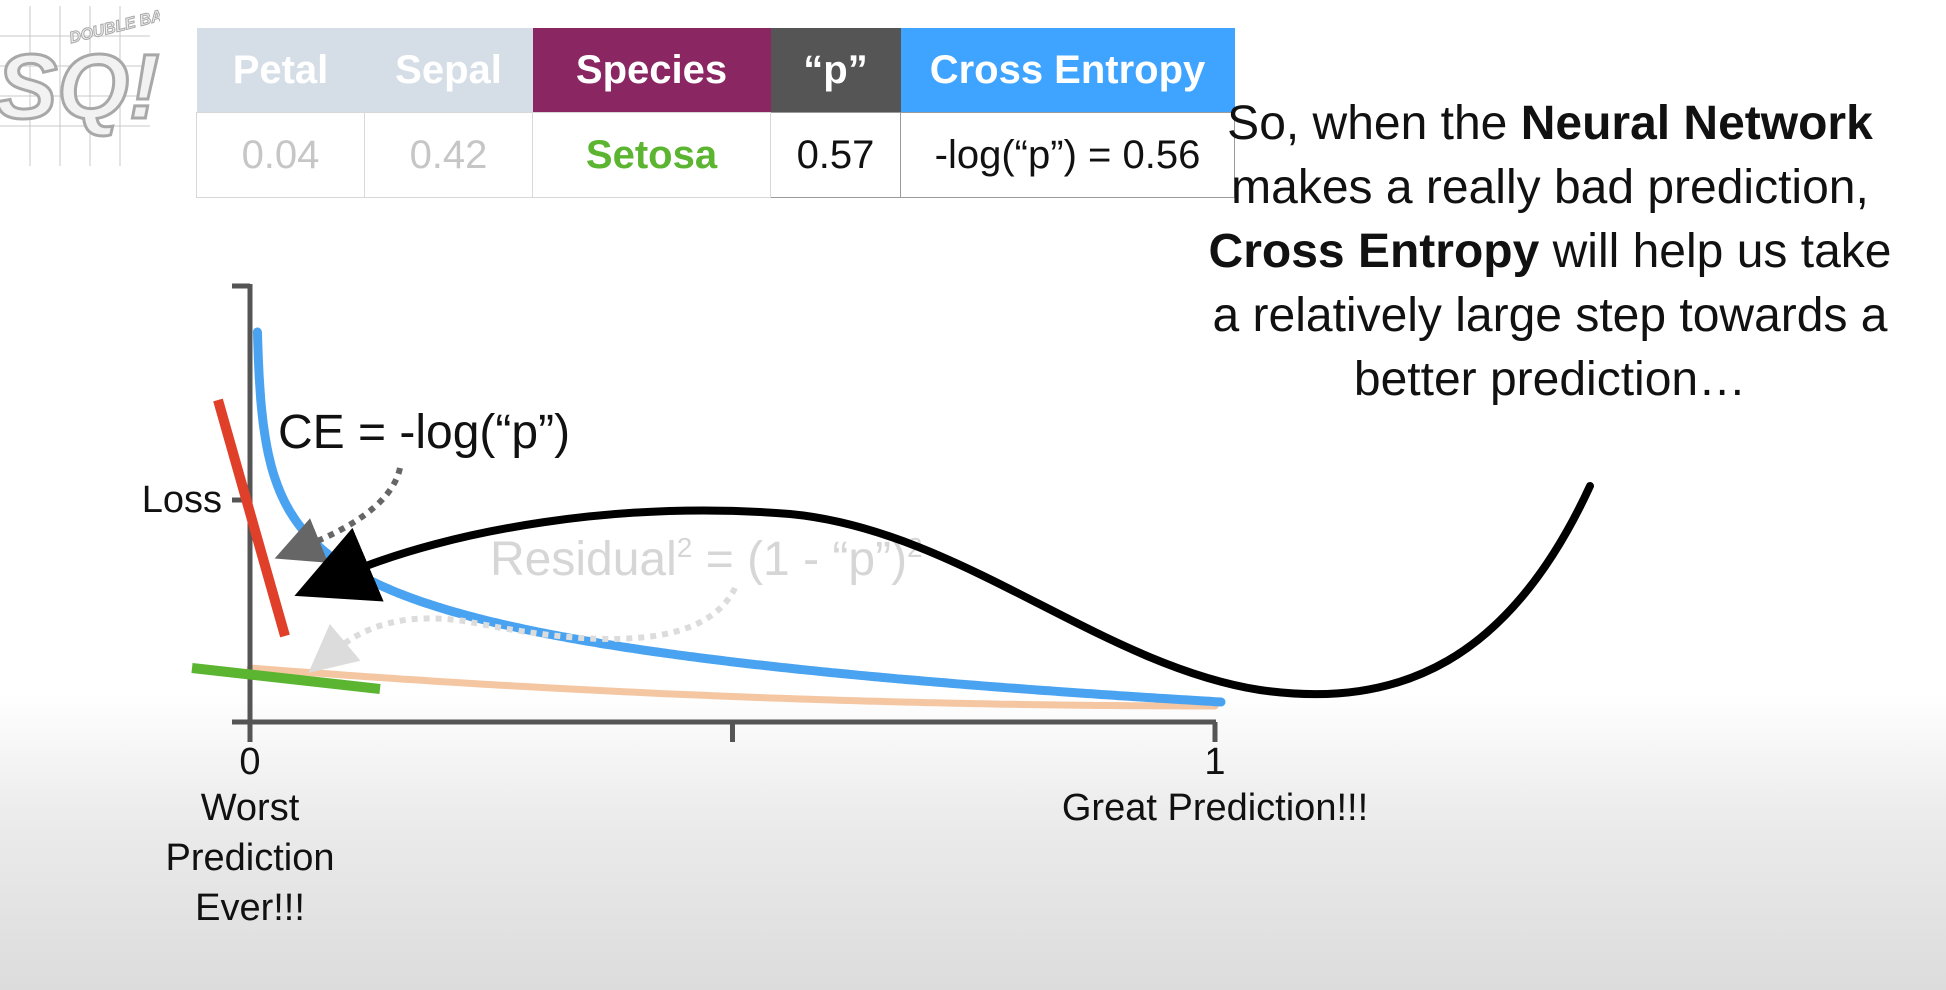 The width and height of the screenshot is (1946, 990). I want to click on annotation-worst-line: Worst, so click(250, 808).